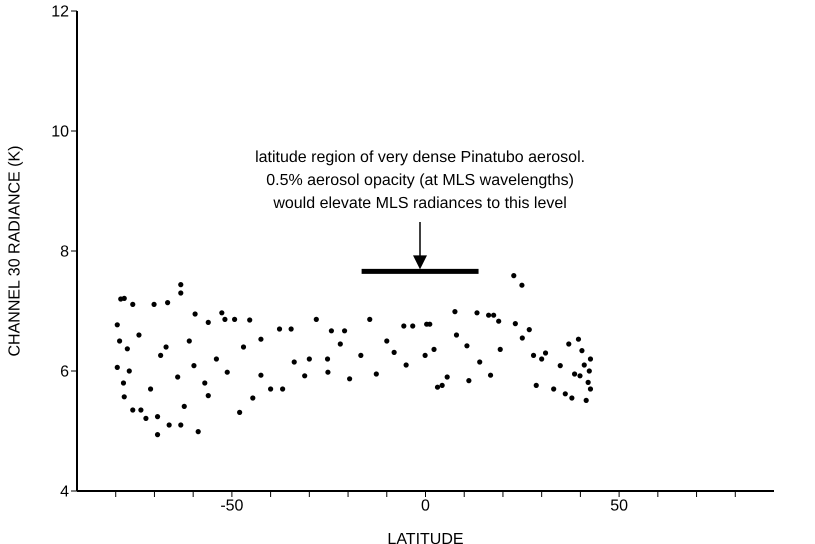 Image resolution: width=815 pixels, height=544 pixels. Describe the element at coordinates (420, 181) in the screenshot. I see `annotation: latitude region of very dense Pinatubo aerosol. 0.5% aerosol opacity (at MLS wavelengths) would elevate MLS radiances to this level` at that location.